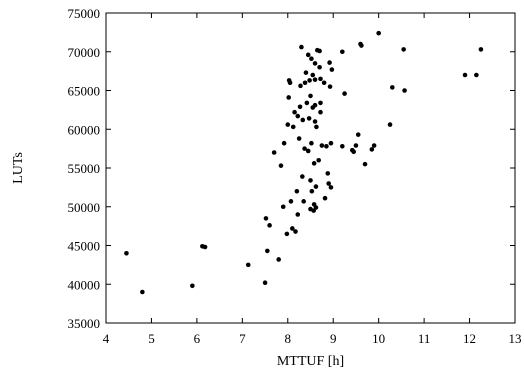 This screenshot has height=373, width=524. I want to click on y-tick-label: 40000, so click(84, 284).